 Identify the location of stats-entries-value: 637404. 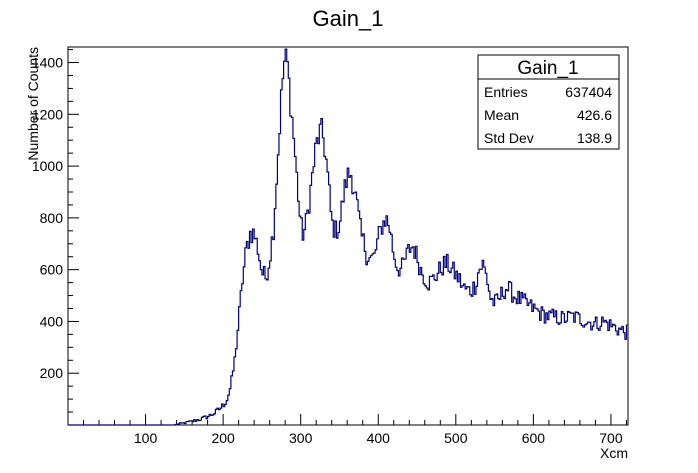
(588, 92).